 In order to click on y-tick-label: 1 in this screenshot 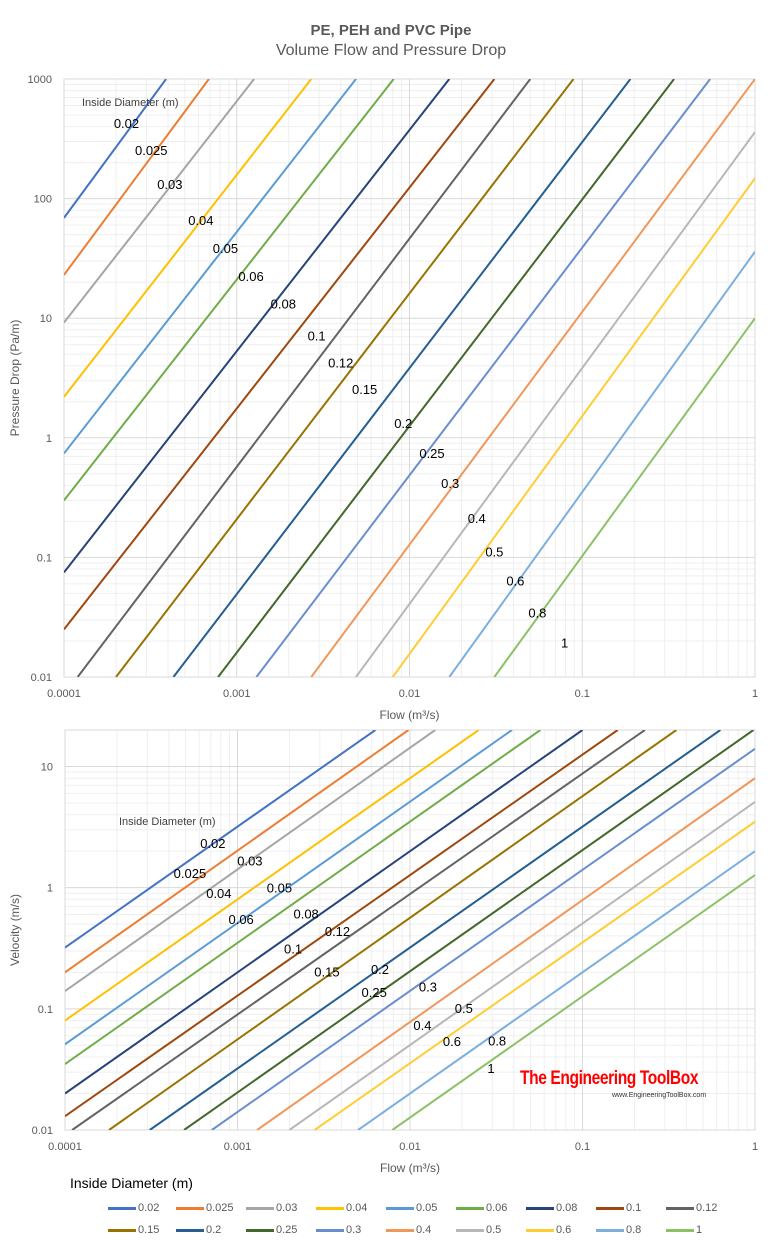, I will do `click(50, 889)`.